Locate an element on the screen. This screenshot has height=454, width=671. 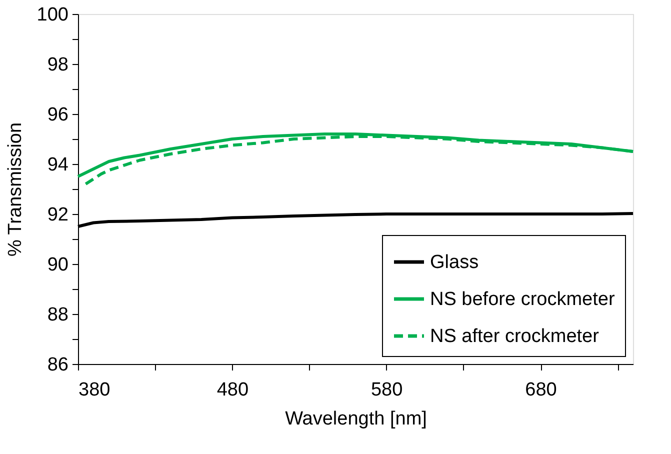
x-axis-title: Wavelength [nm] is located at coordinates (356, 419).